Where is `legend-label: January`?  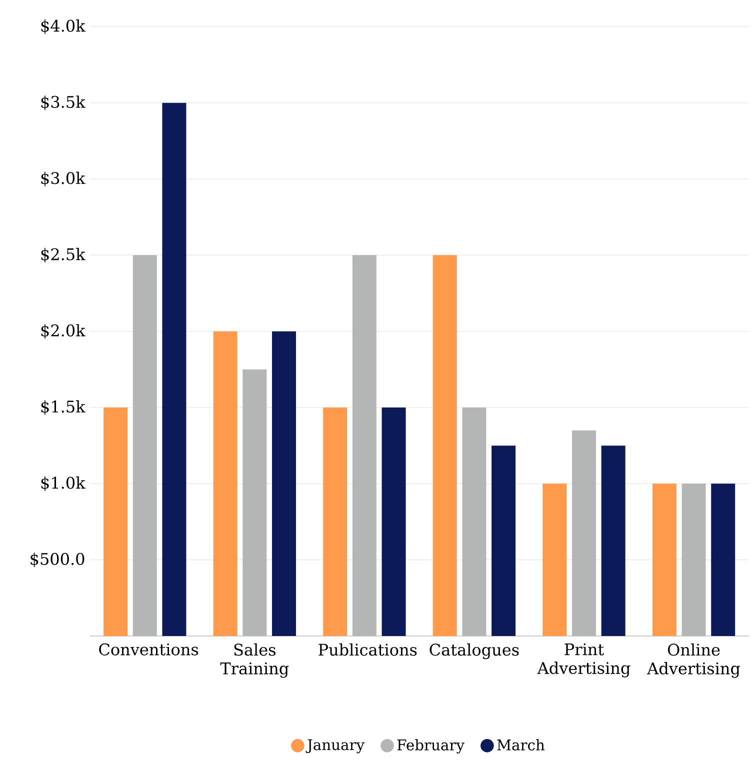 legend-label: January is located at coordinates (335, 746).